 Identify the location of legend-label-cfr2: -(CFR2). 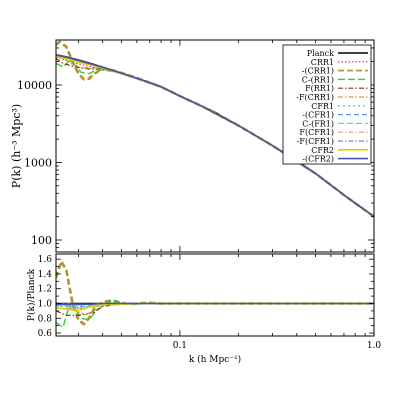
(318, 159).